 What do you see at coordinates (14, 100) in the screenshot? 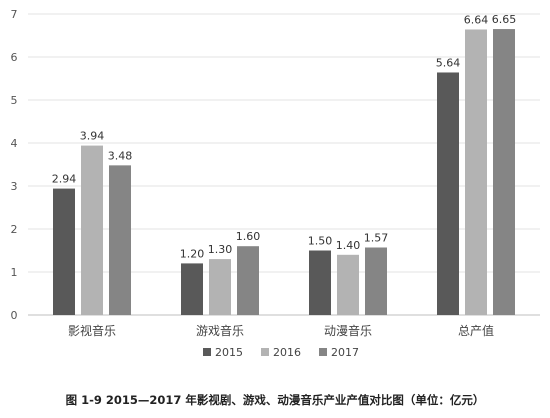
I see `y-tick-label: 5` at bounding box center [14, 100].